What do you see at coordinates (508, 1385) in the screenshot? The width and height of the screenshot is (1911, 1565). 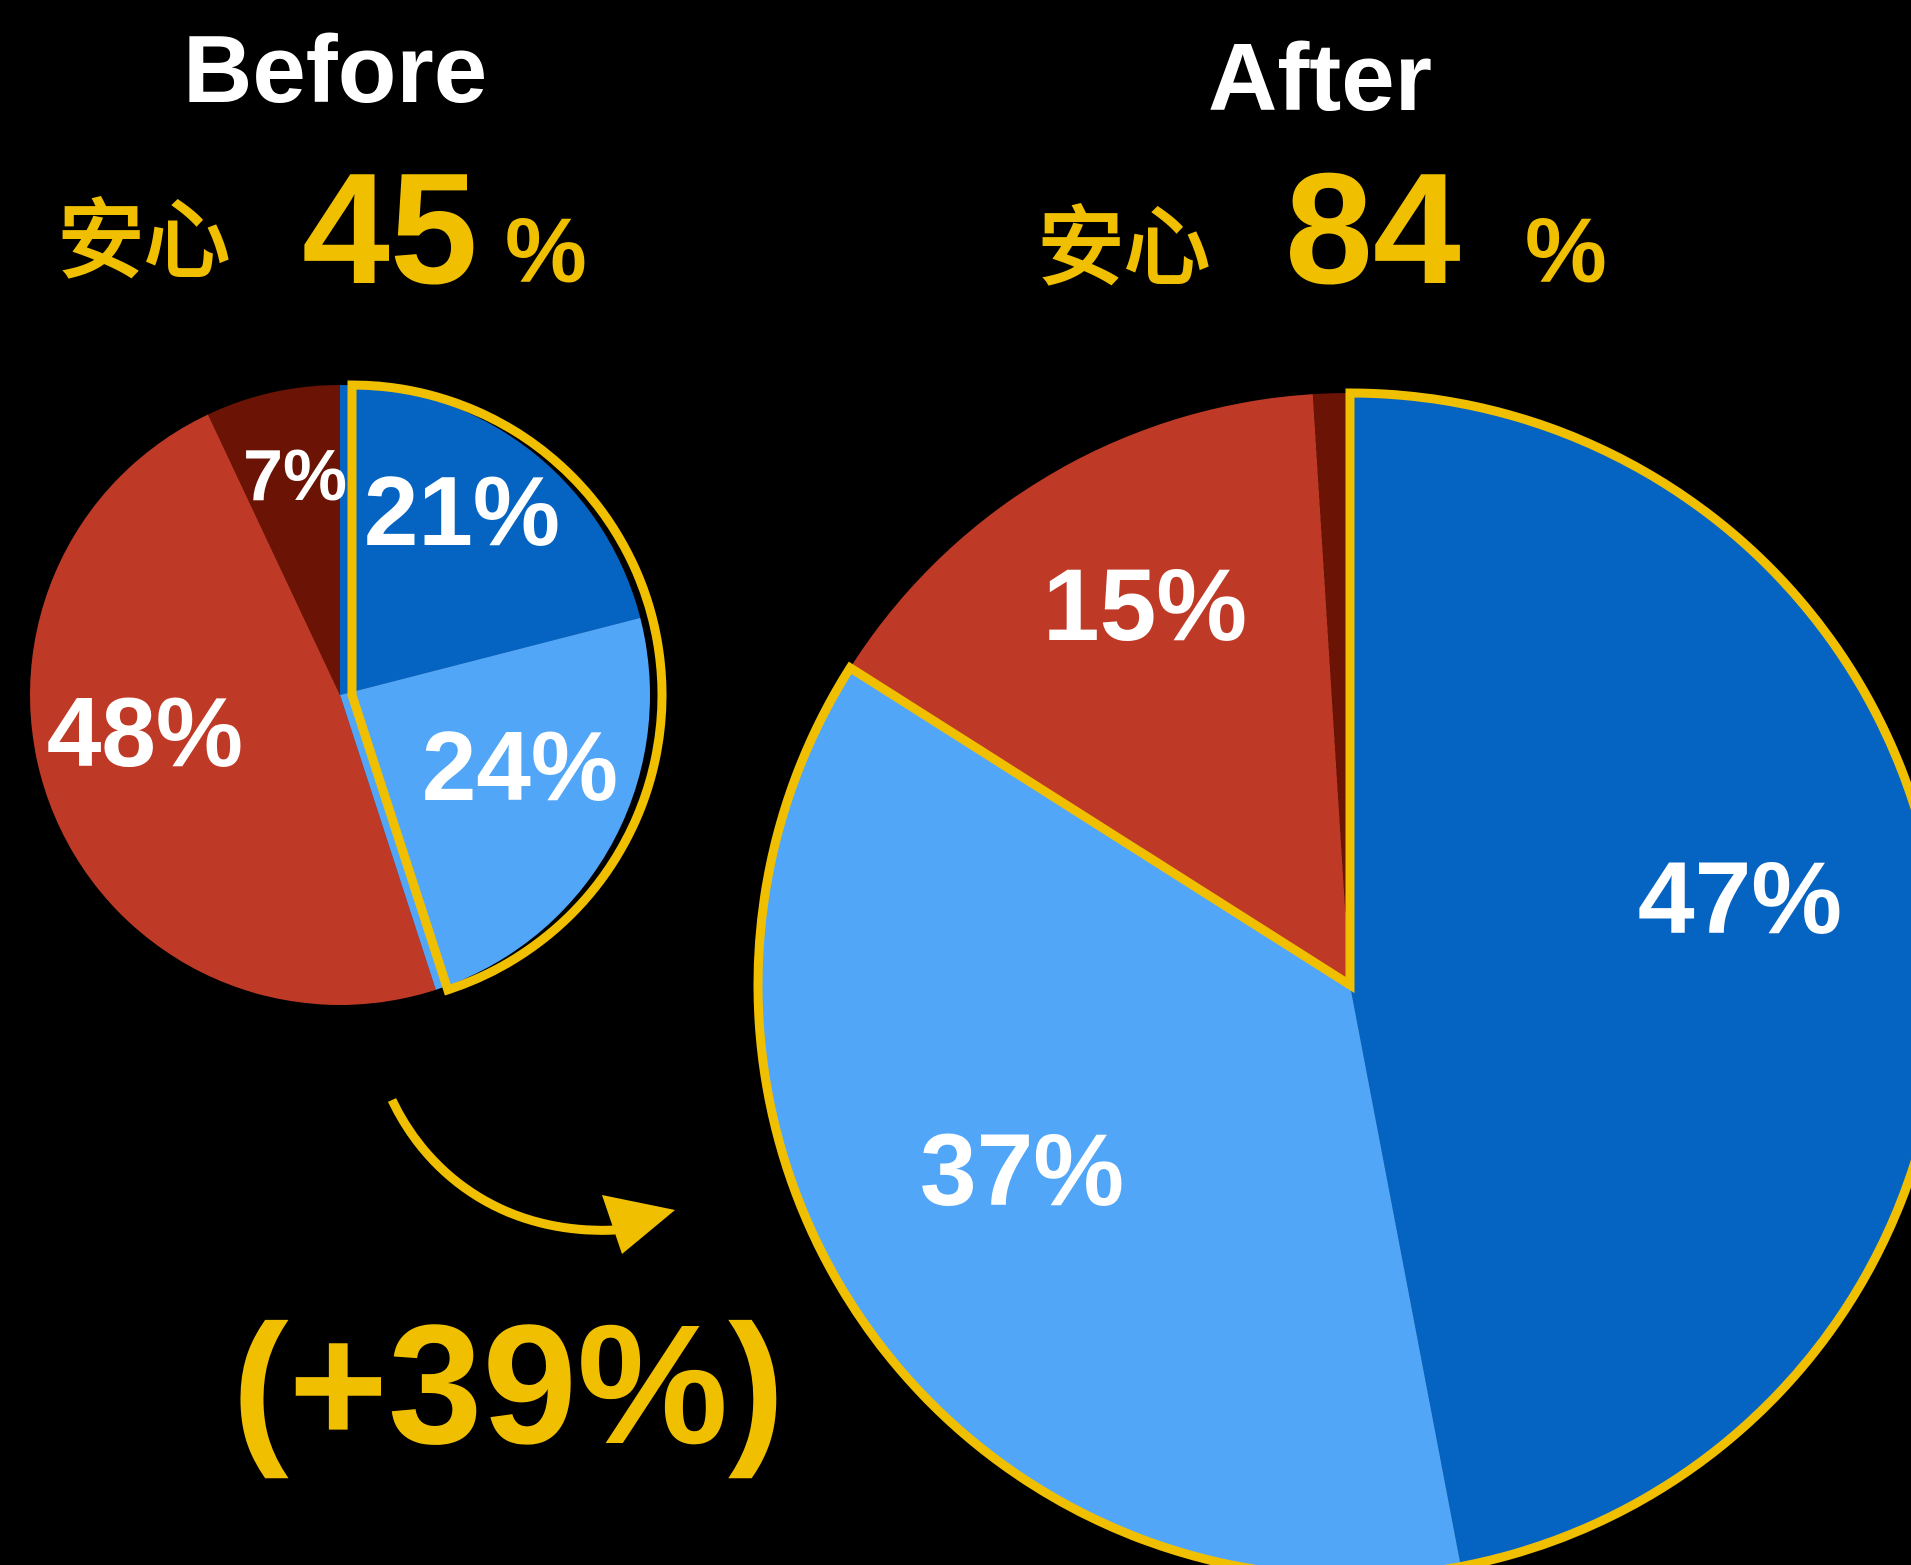 I see `change-label: (+39%)` at bounding box center [508, 1385].